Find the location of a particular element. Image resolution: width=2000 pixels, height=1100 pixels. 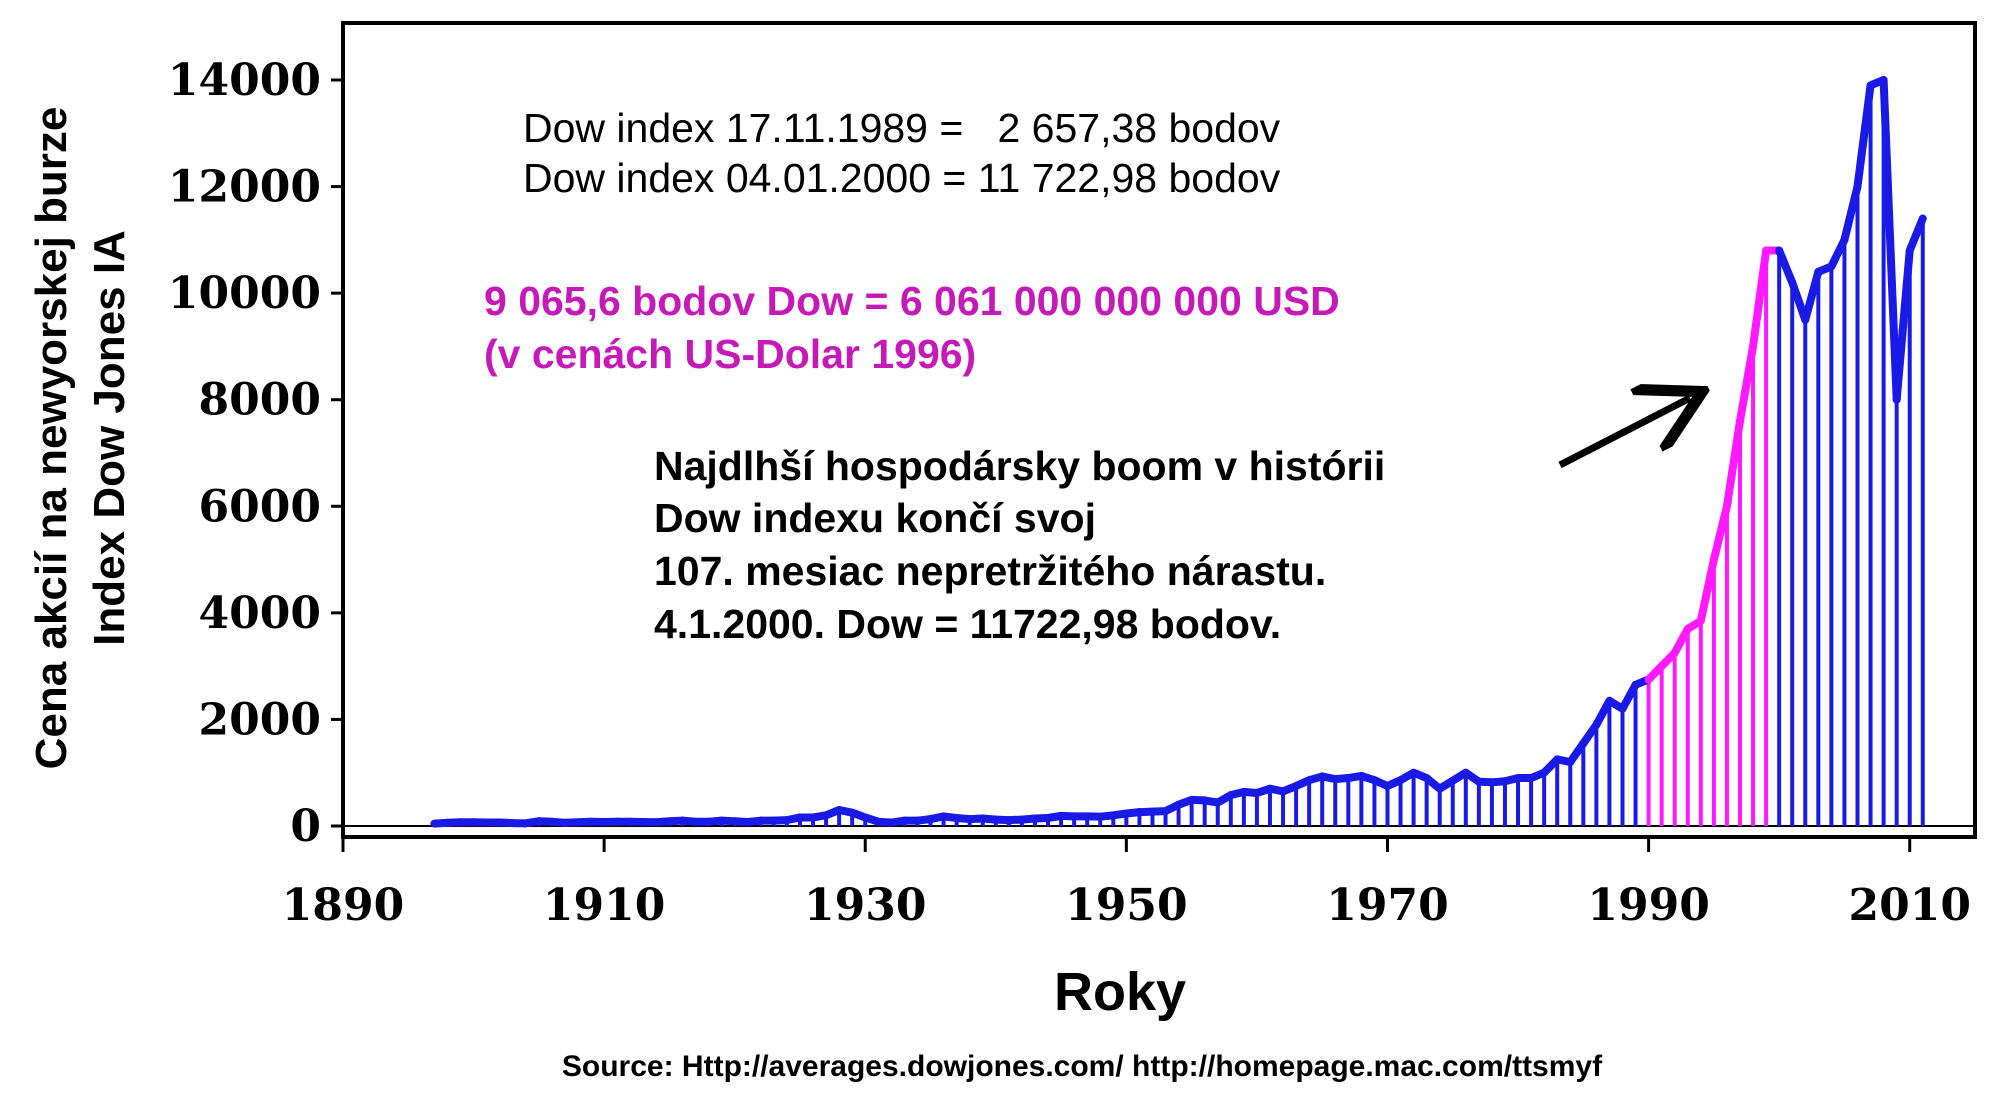

x-tick-label: 1910 is located at coordinates (604, 905).